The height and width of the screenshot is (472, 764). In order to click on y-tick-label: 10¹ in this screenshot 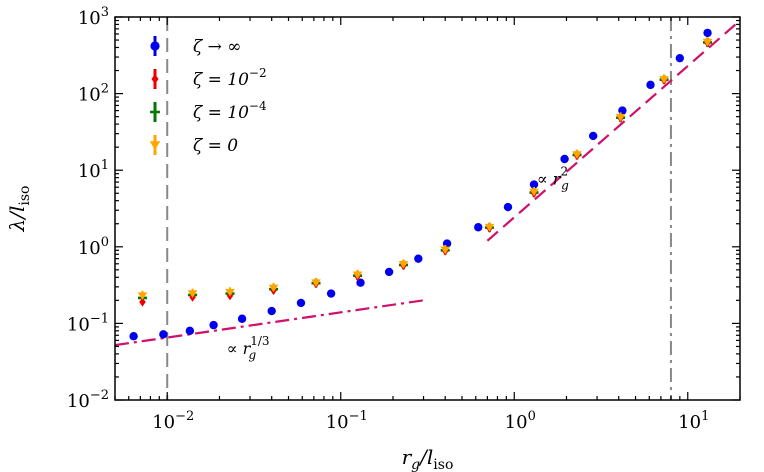, I will do `click(93, 170)`.